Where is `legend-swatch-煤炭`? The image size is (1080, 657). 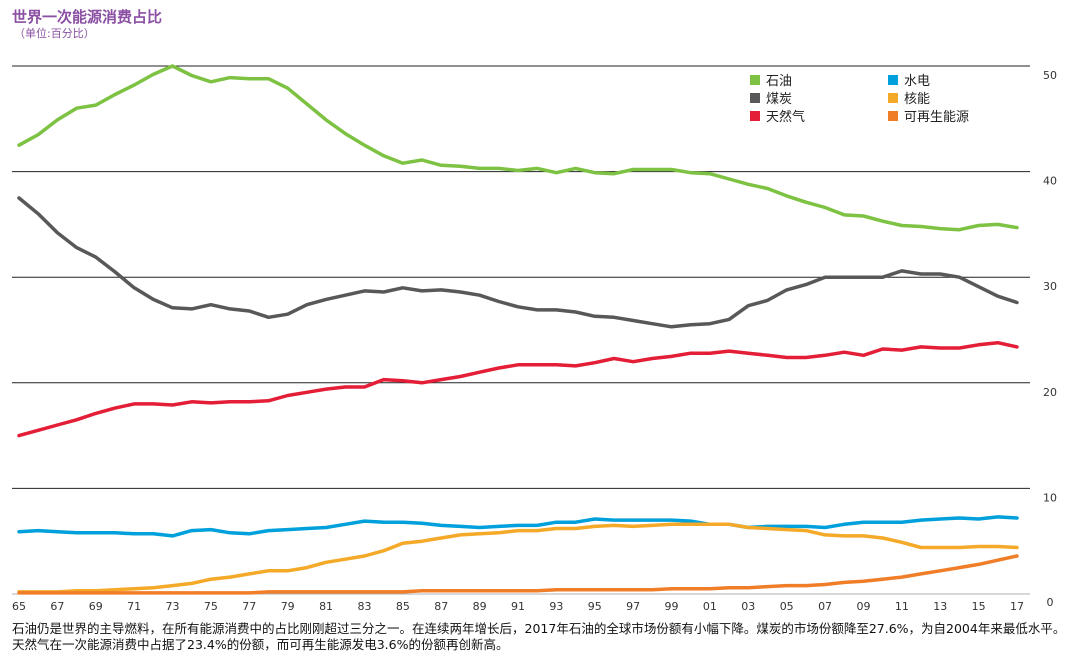 legend-swatch-煤炭 is located at coordinates (755, 98).